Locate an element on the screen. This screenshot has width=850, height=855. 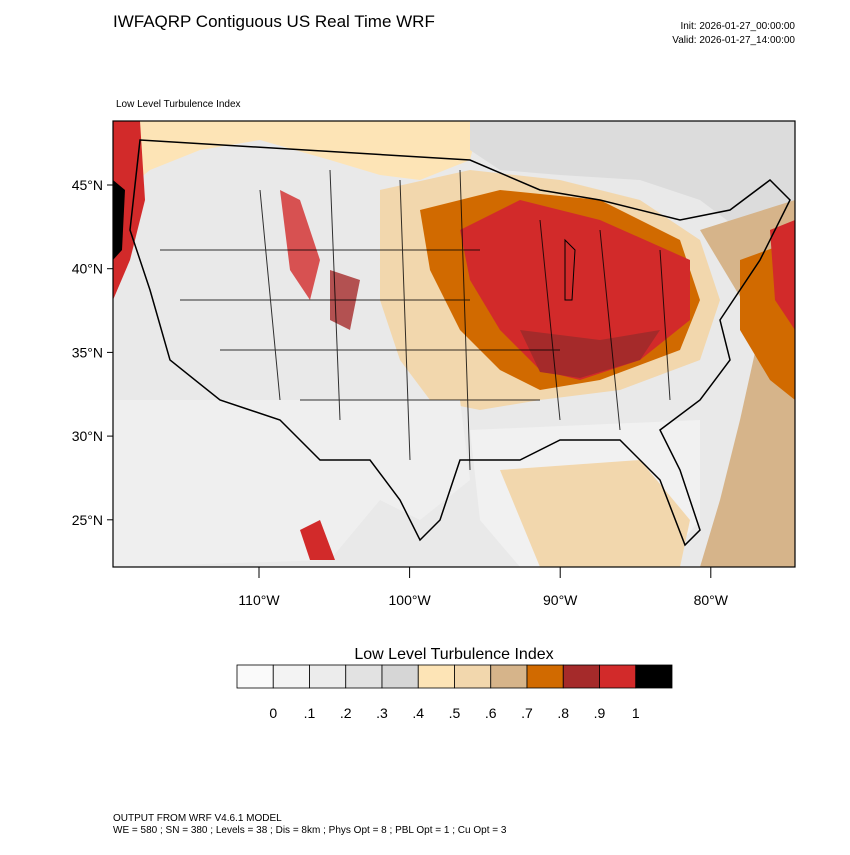
lon-label: 100°W is located at coordinates (410, 600).